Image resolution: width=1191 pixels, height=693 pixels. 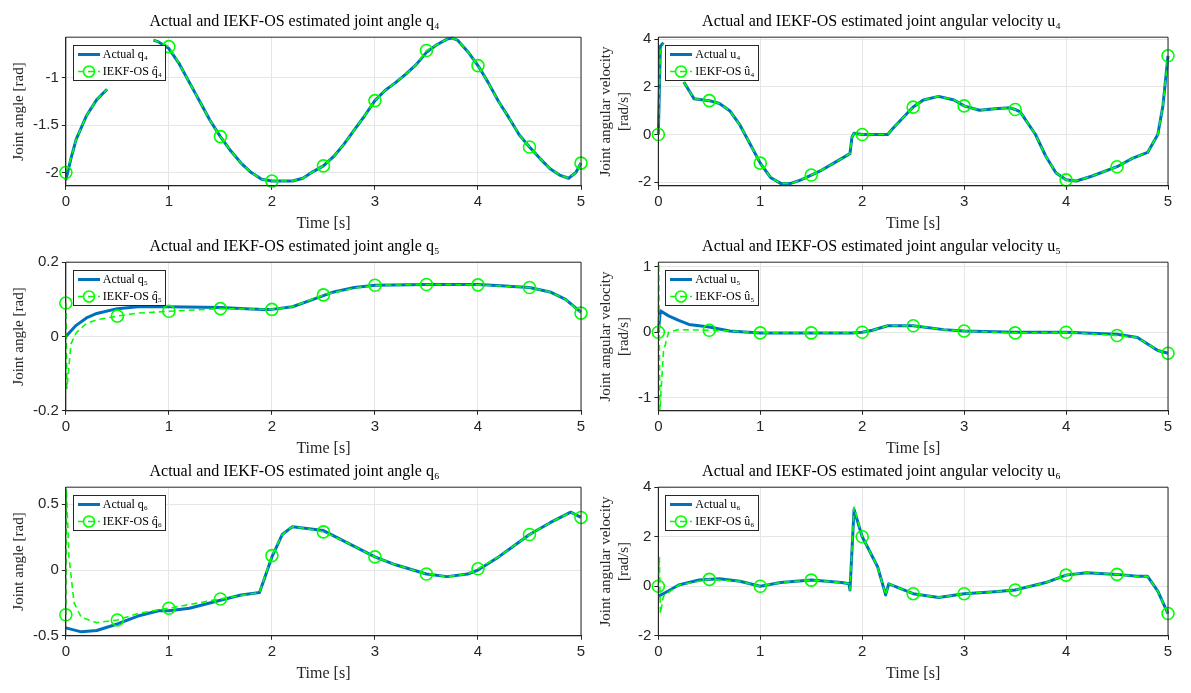 What do you see at coordinates (725, 72) in the screenshot?
I see `legend-label: IEKF-OS û₄` at bounding box center [725, 72].